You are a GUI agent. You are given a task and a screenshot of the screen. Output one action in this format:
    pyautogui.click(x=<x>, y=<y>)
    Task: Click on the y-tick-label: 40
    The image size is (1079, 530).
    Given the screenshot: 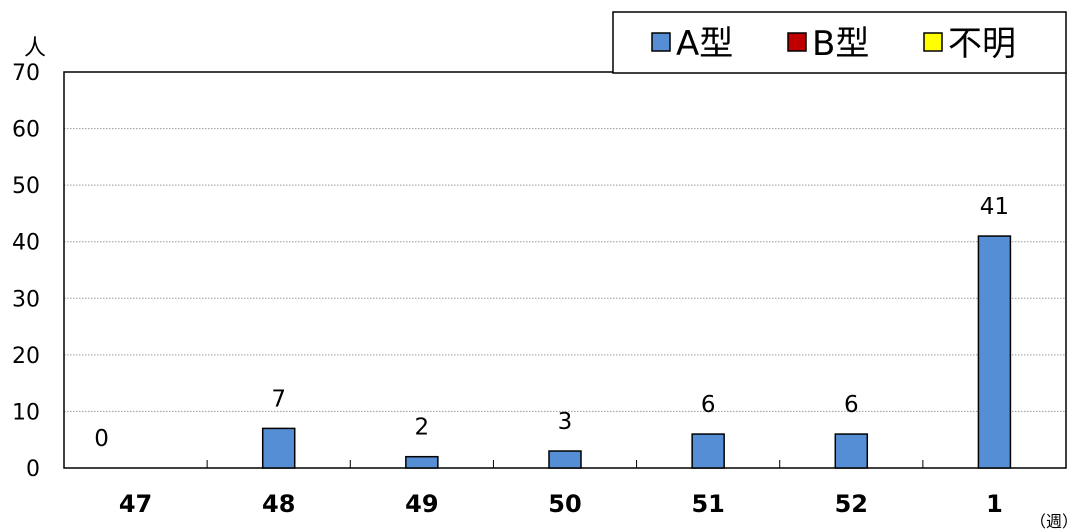 What is the action you would take?
    pyautogui.click(x=26, y=243)
    